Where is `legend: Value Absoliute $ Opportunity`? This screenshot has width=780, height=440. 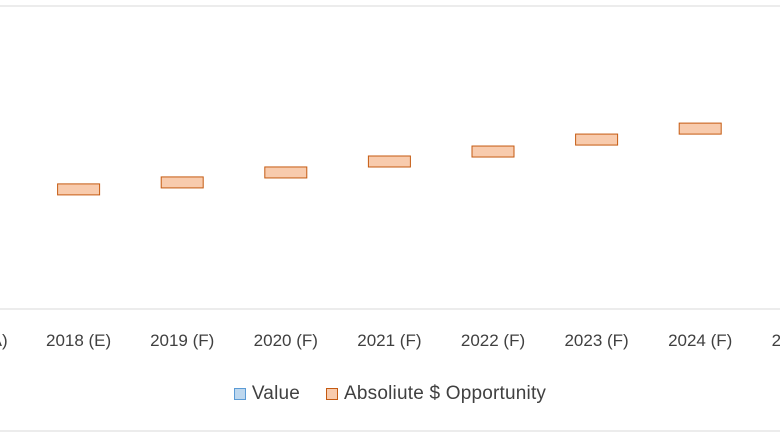
legend: Value Absoliute $ Opportunity is located at coordinates (390, 394).